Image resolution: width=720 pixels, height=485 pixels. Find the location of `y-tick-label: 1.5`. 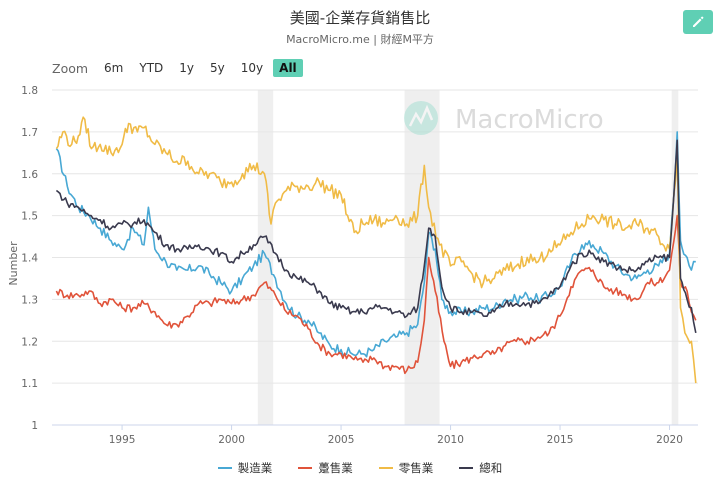

y-tick-label: 1.5 is located at coordinates (29, 217).